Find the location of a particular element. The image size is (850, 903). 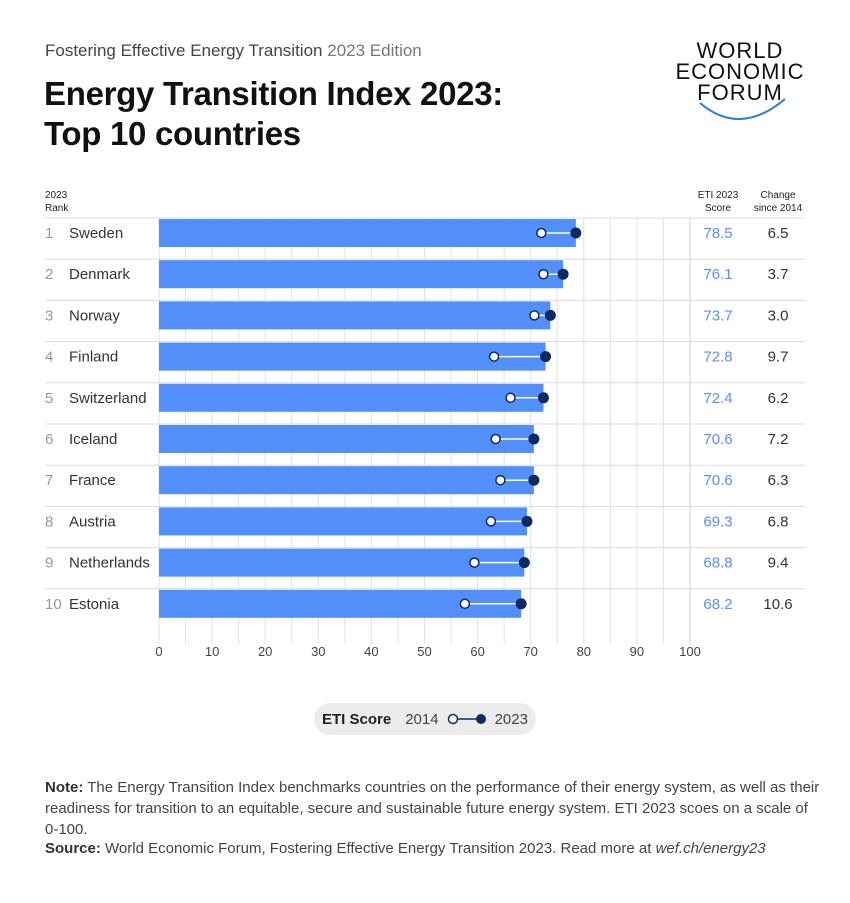

country-label: Austria is located at coordinates (92, 521).